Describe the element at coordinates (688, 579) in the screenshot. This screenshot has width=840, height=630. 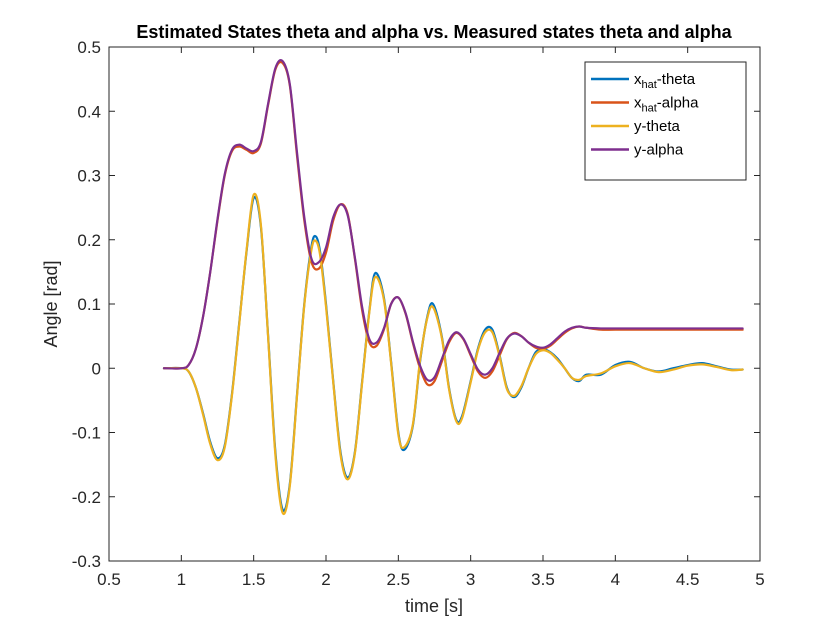
I see `x-tick-label: 4.5` at that location.